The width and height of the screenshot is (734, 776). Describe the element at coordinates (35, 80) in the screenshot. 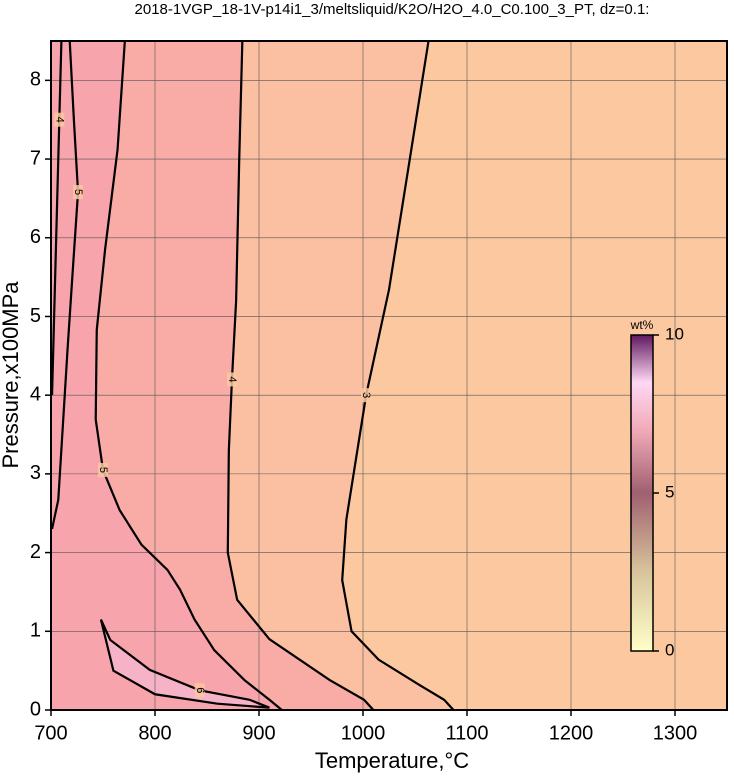

I see `y-tick-label: 8` at that location.